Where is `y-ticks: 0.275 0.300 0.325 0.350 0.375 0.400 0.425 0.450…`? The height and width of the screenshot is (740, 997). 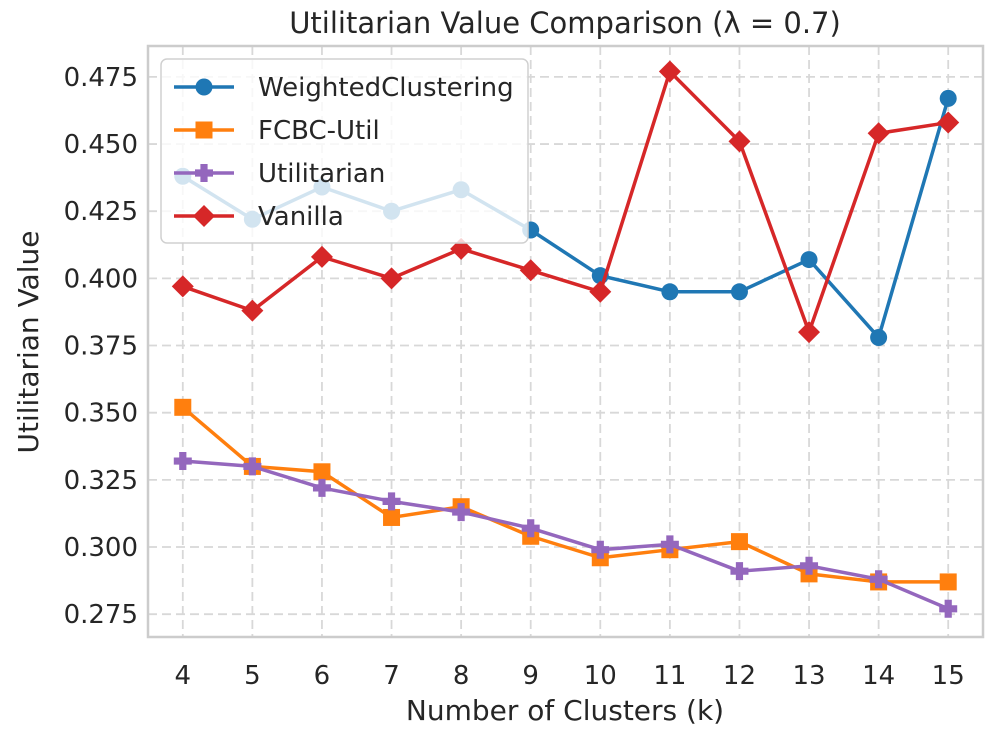
y-ticks: 0.275 0.300 0.325 0.350 0.375 0.400 0.425 0.450… is located at coordinates (101, 346).